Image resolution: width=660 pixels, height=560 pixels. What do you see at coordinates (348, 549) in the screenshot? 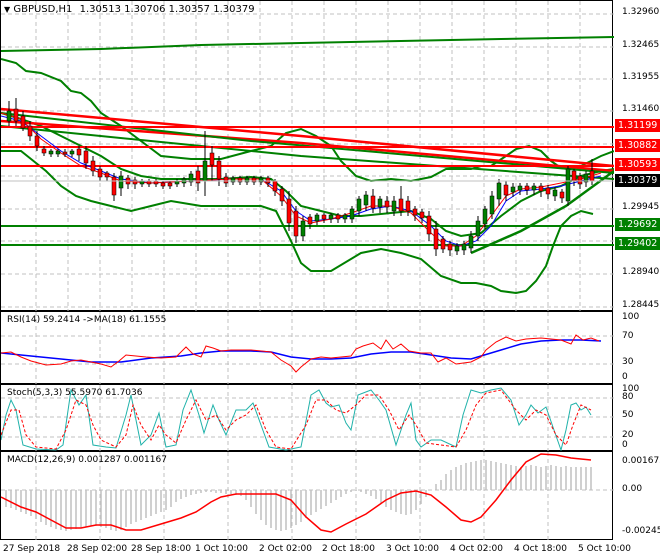
I see `time-label: 2 Oct 18:00` at bounding box center [348, 549].